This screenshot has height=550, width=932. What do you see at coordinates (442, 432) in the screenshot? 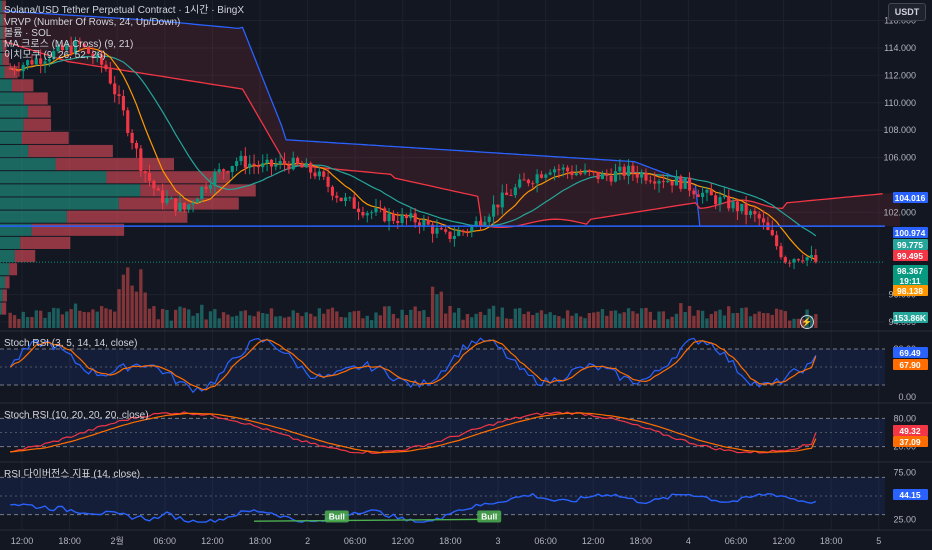
I see `stoch-rsi-2-pane: Stoch RSI (10, 20, 20, 20, close)` at bounding box center [442, 432].